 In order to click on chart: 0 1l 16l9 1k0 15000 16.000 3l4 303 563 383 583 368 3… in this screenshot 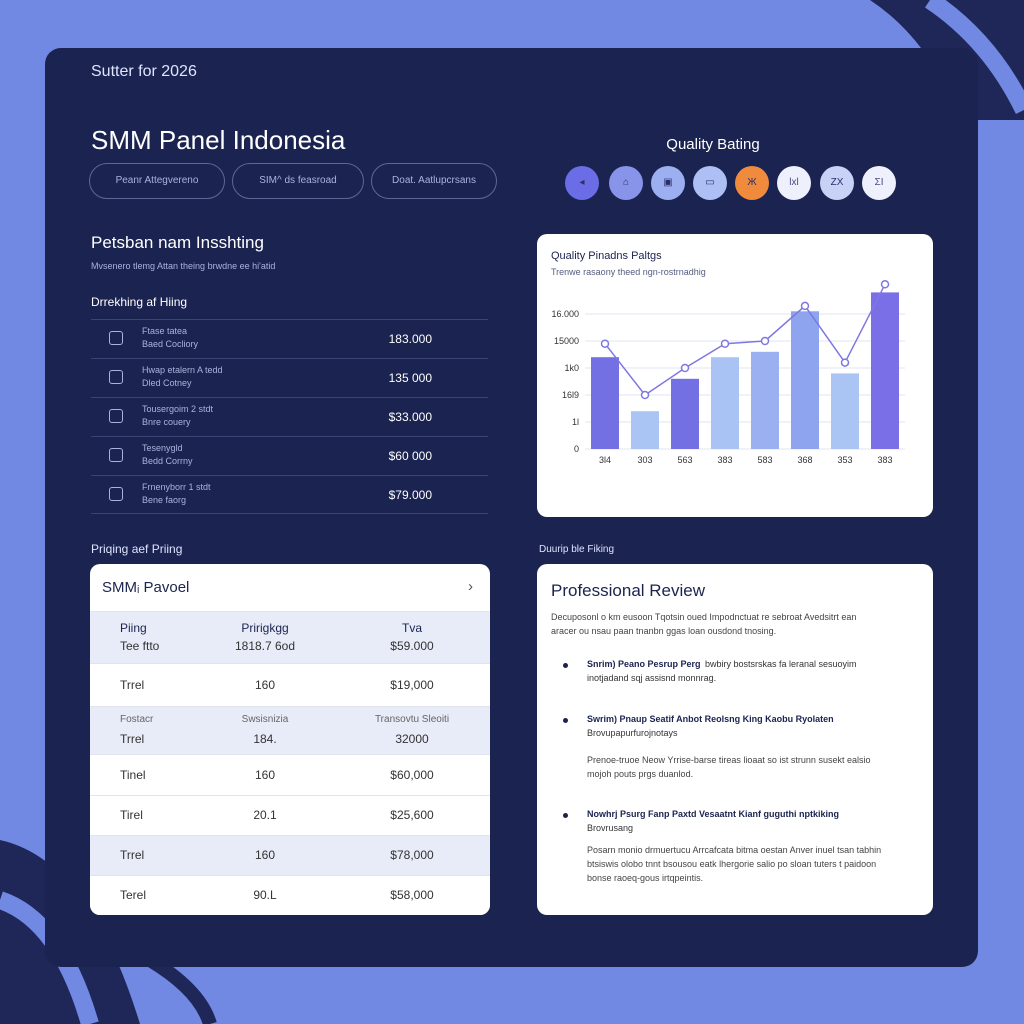, I will do `click(728, 372)`.